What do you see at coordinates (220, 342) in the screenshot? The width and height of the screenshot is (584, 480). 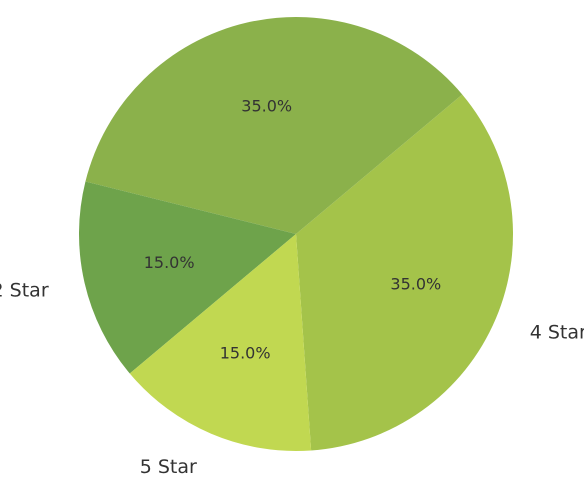 I see `pie-slice-5-star` at bounding box center [220, 342].